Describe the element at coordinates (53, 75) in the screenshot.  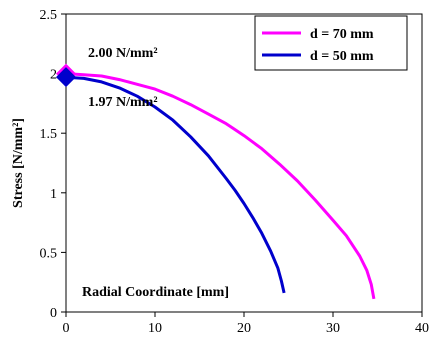
I see `y-tick-label: 2` at that location.